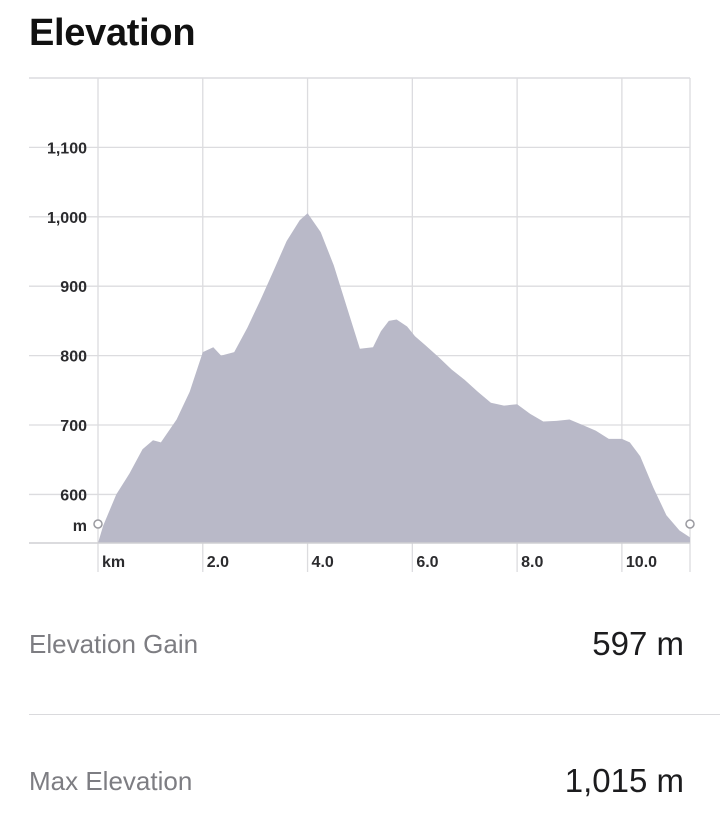  I want to click on x-unit-label: km, so click(113, 562).